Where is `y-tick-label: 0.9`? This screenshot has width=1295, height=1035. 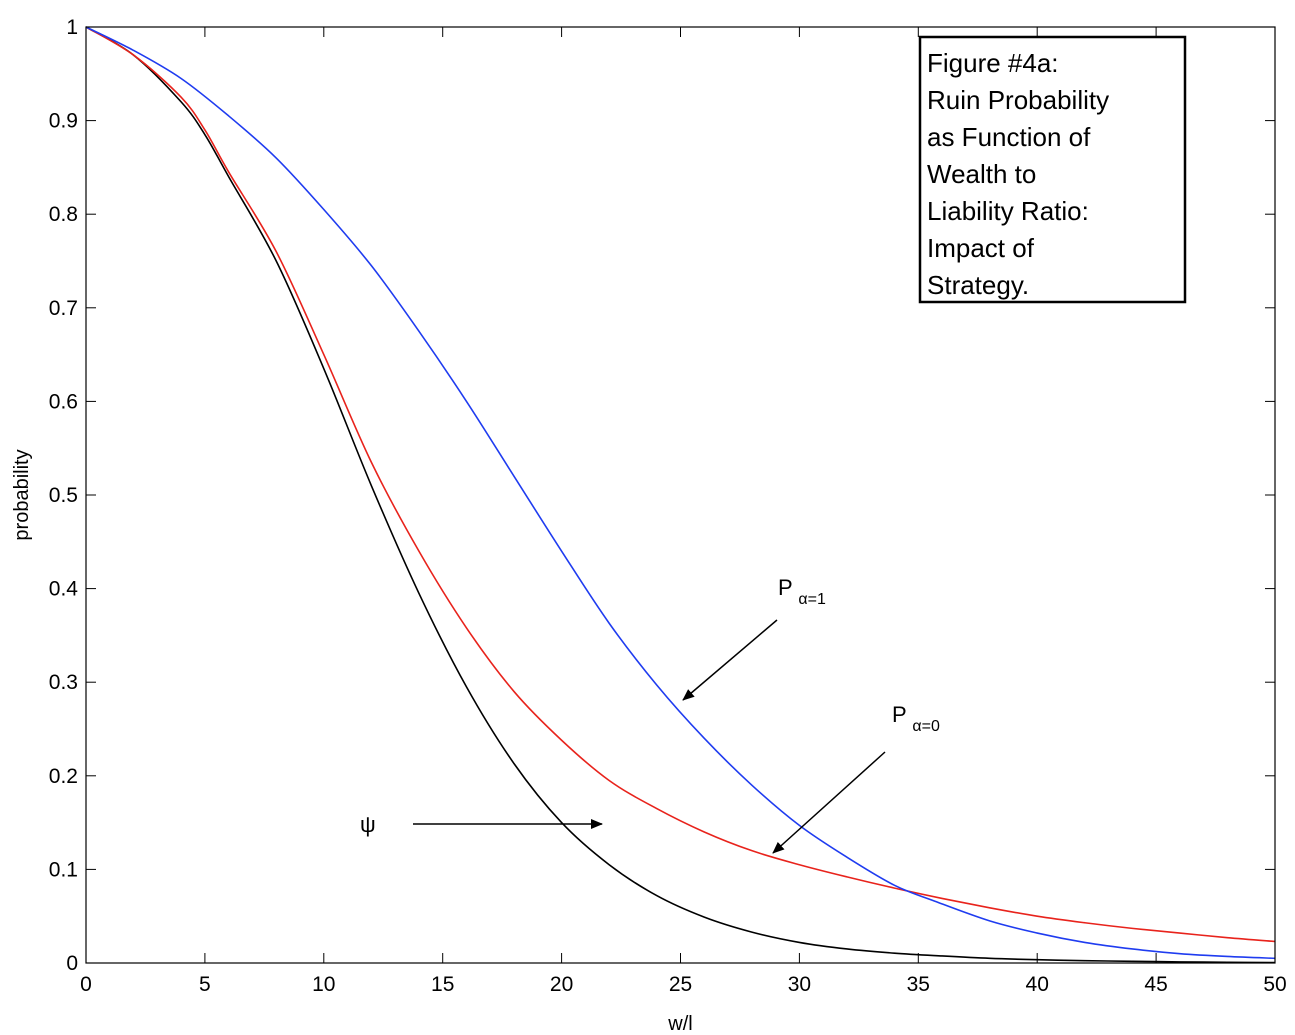 y-tick-label: 0.9 is located at coordinates (63, 121).